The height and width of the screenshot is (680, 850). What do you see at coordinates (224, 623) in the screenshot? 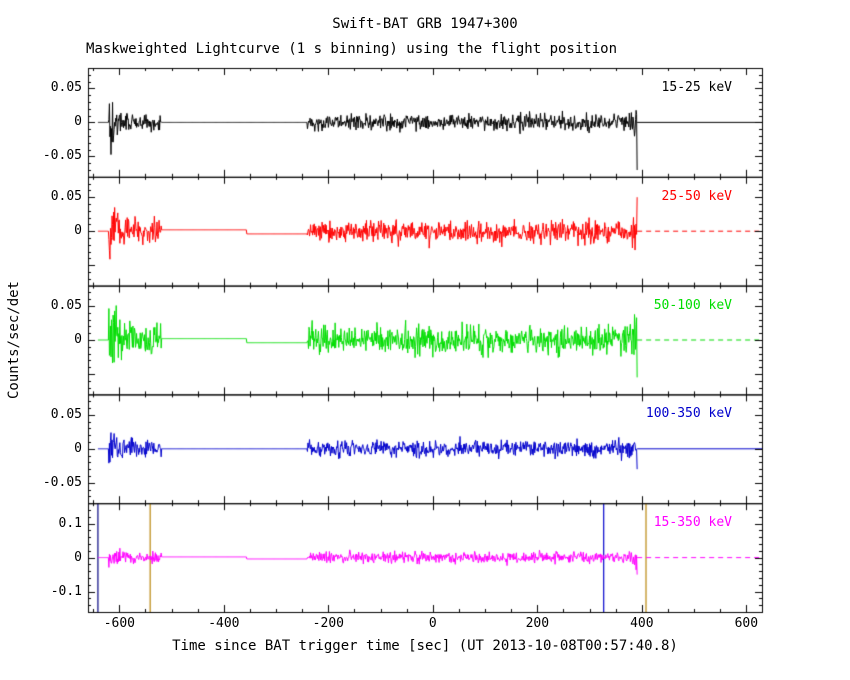
I see `x-tick-label: -400` at bounding box center [224, 623].